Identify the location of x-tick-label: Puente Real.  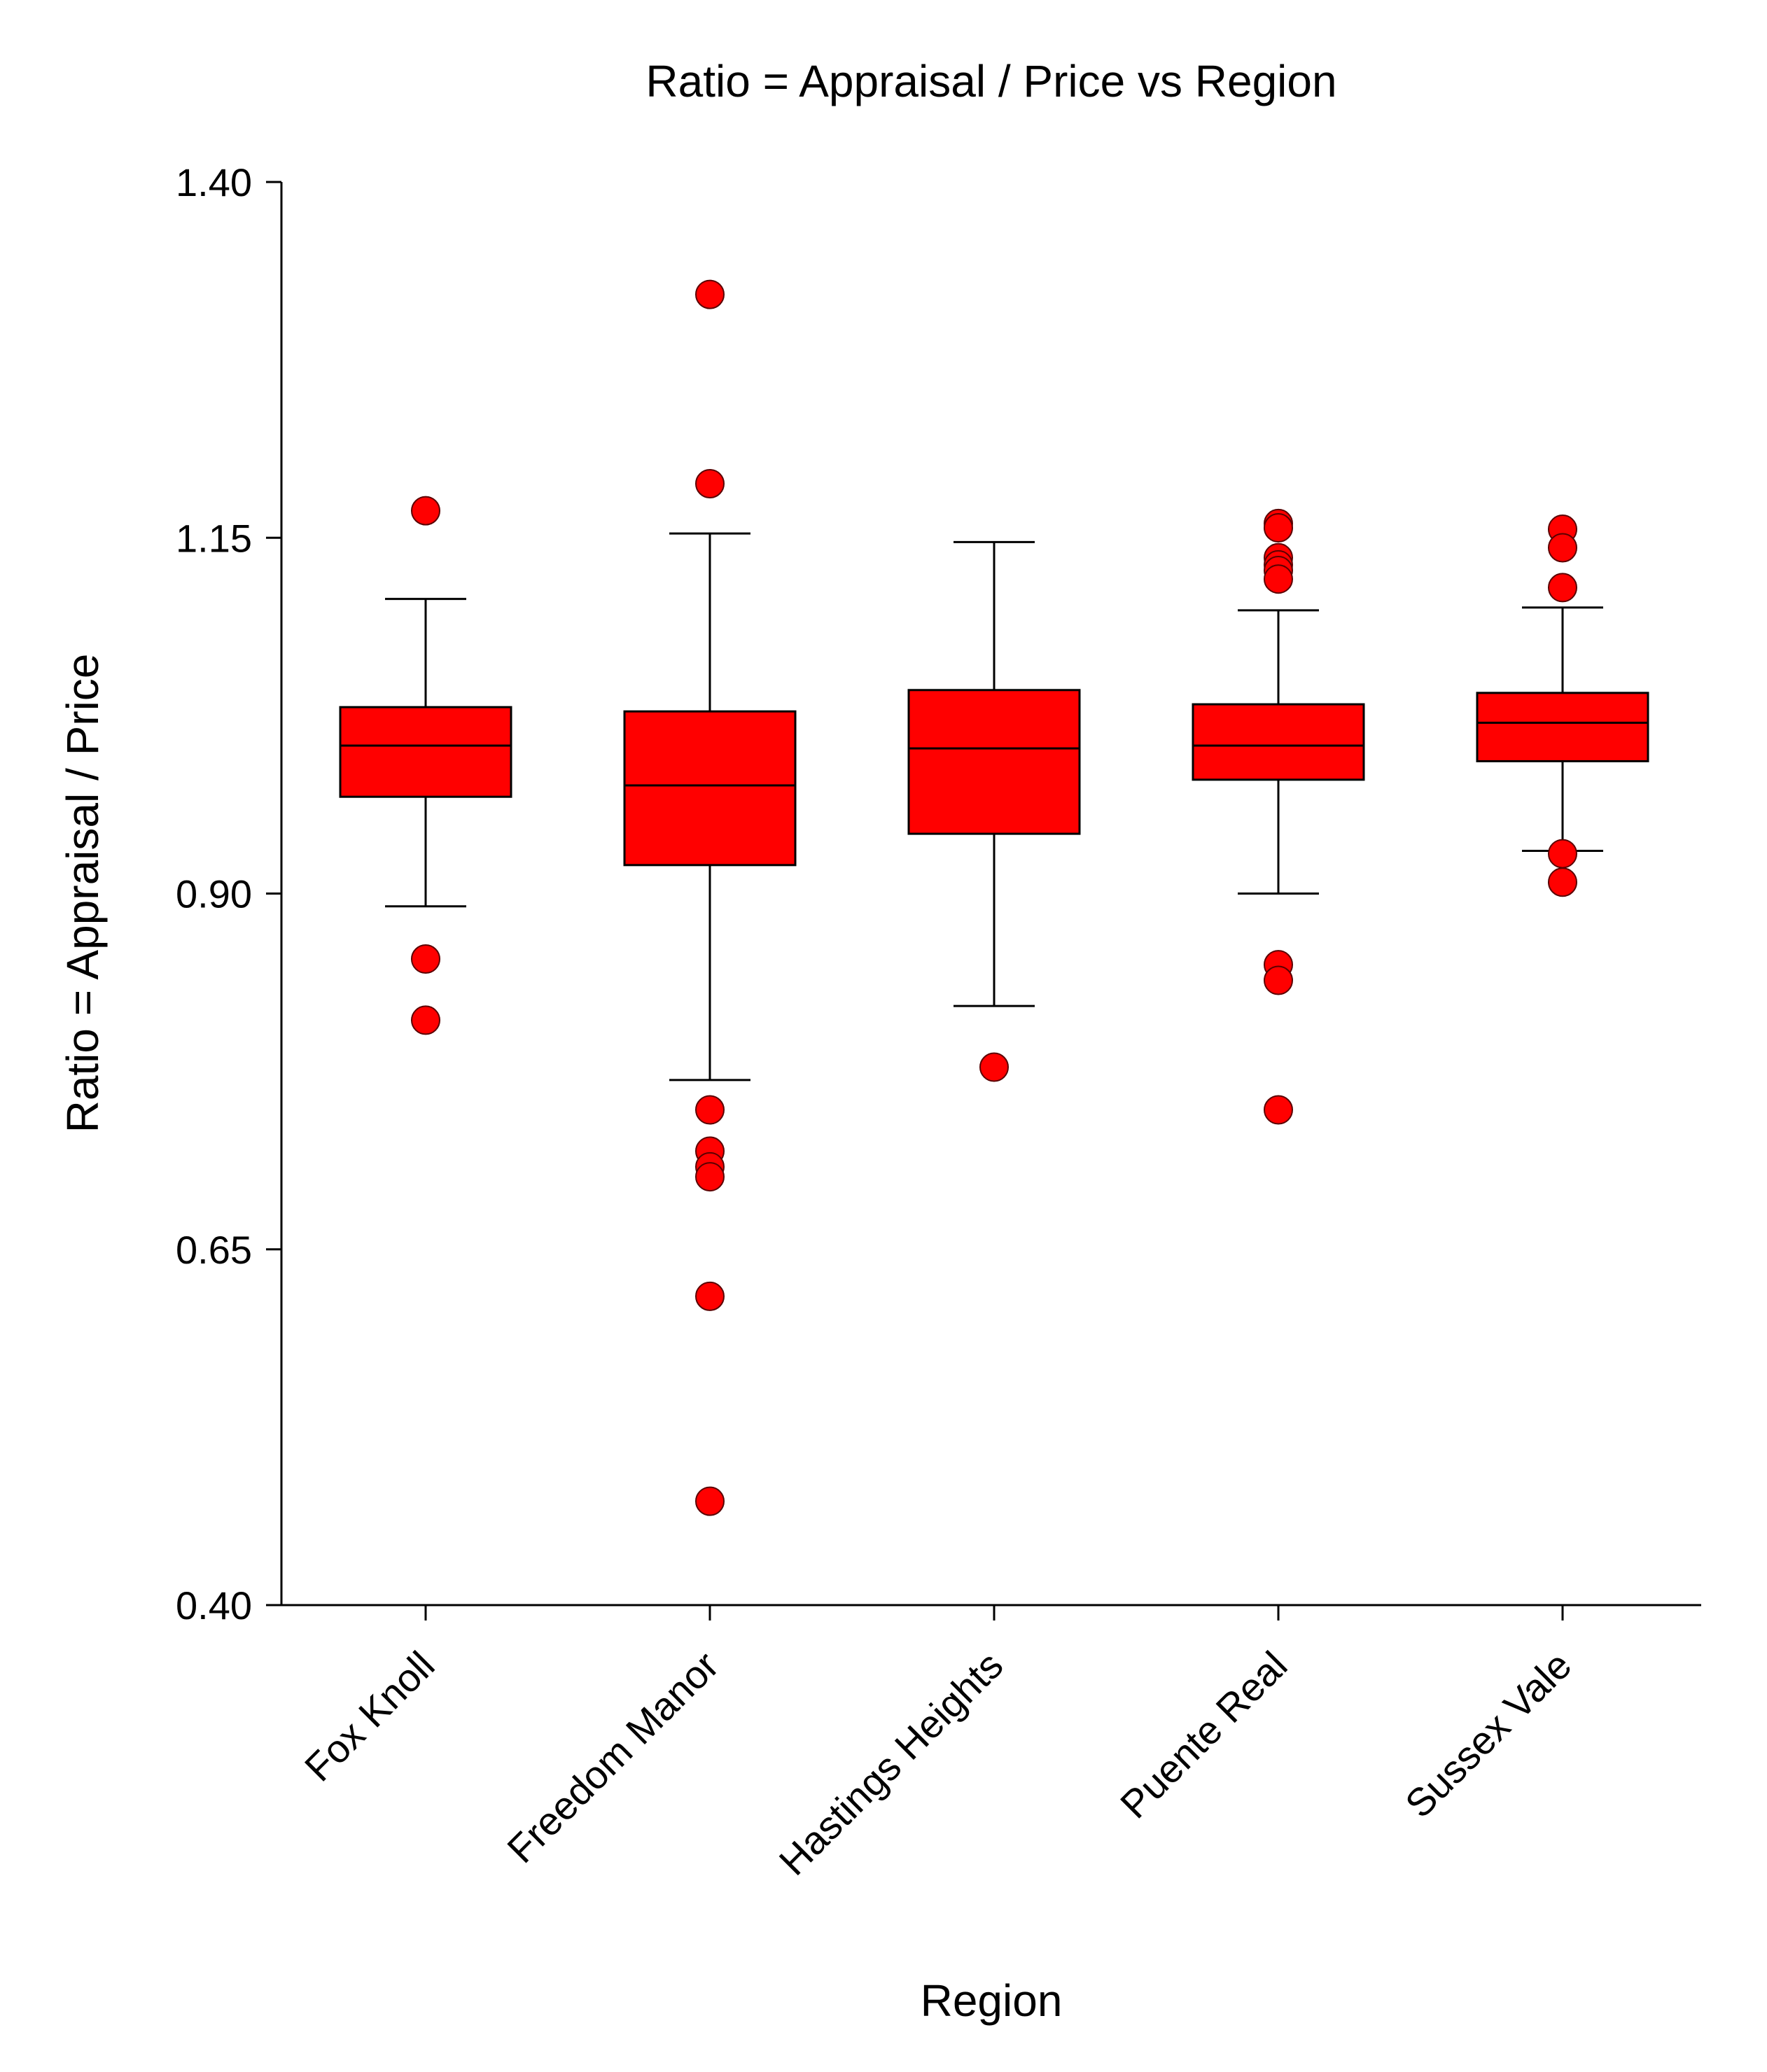
(1203, 1734).